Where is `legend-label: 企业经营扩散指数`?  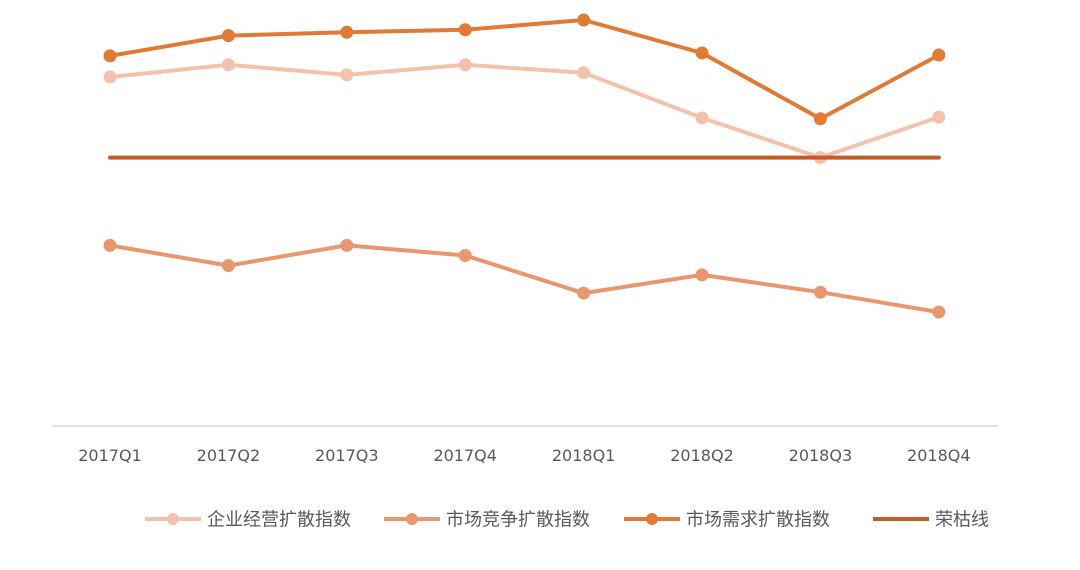
legend-label: 企业经营扩散指数 is located at coordinates (279, 520).